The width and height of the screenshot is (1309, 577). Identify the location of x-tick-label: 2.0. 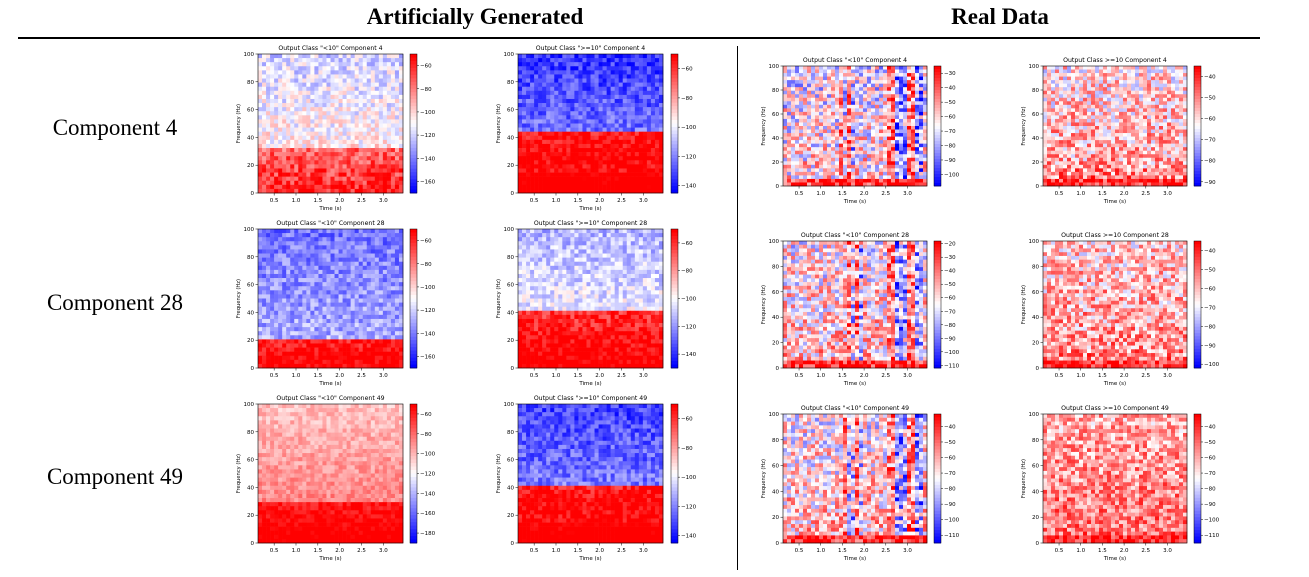
(864, 194).